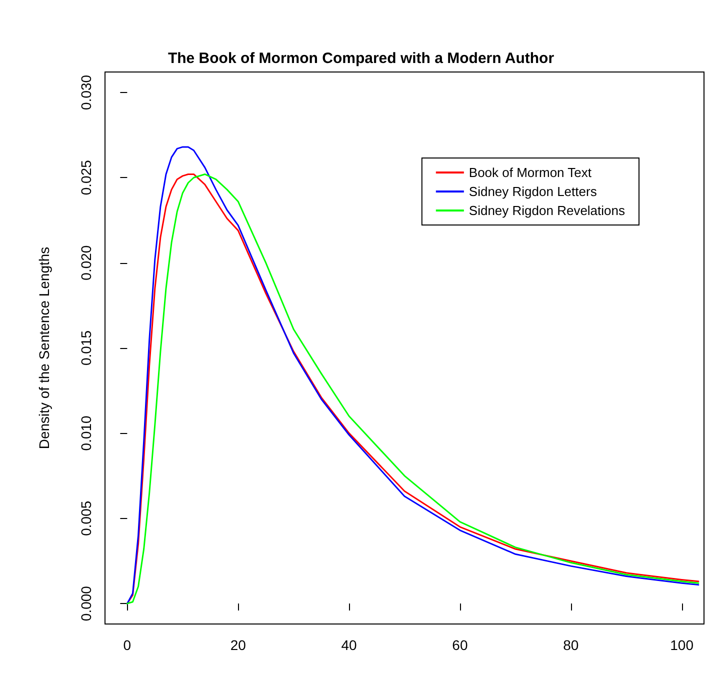 The width and height of the screenshot is (722, 677). What do you see at coordinates (44, 348) in the screenshot?
I see `y-axis-title: Density of the Sentence Lengths` at bounding box center [44, 348].